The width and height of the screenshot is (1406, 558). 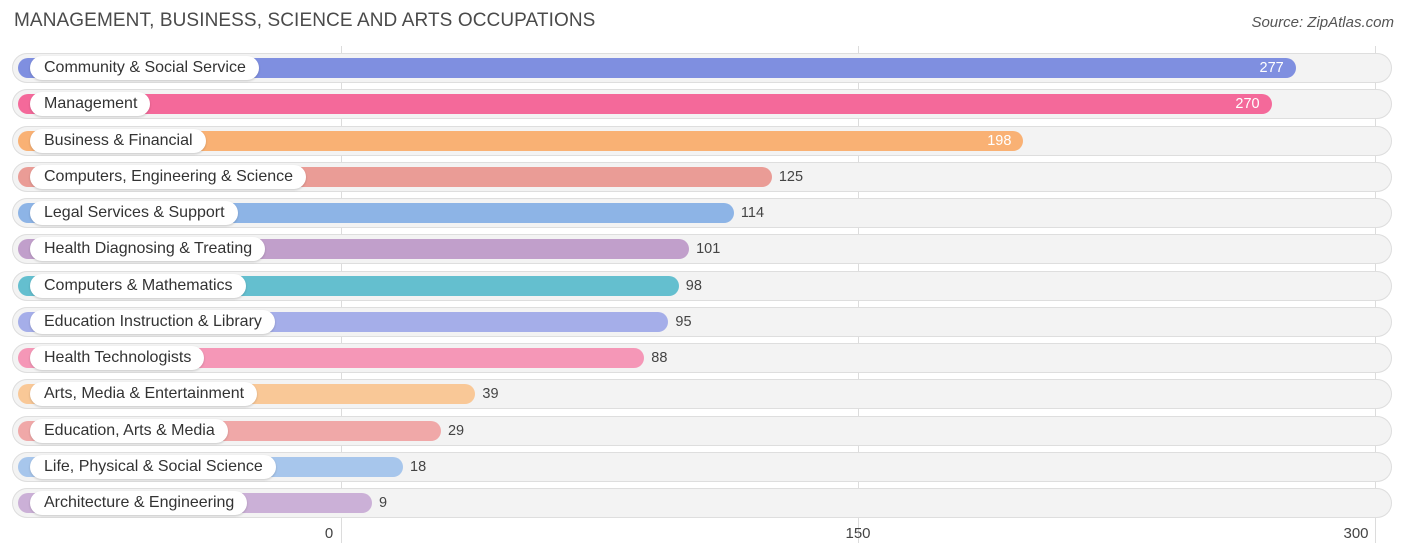 What do you see at coordinates (138, 285) in the screenshot?
I see `bar-category-label: Computers & Mathematics` at bounding box center [138, 285].